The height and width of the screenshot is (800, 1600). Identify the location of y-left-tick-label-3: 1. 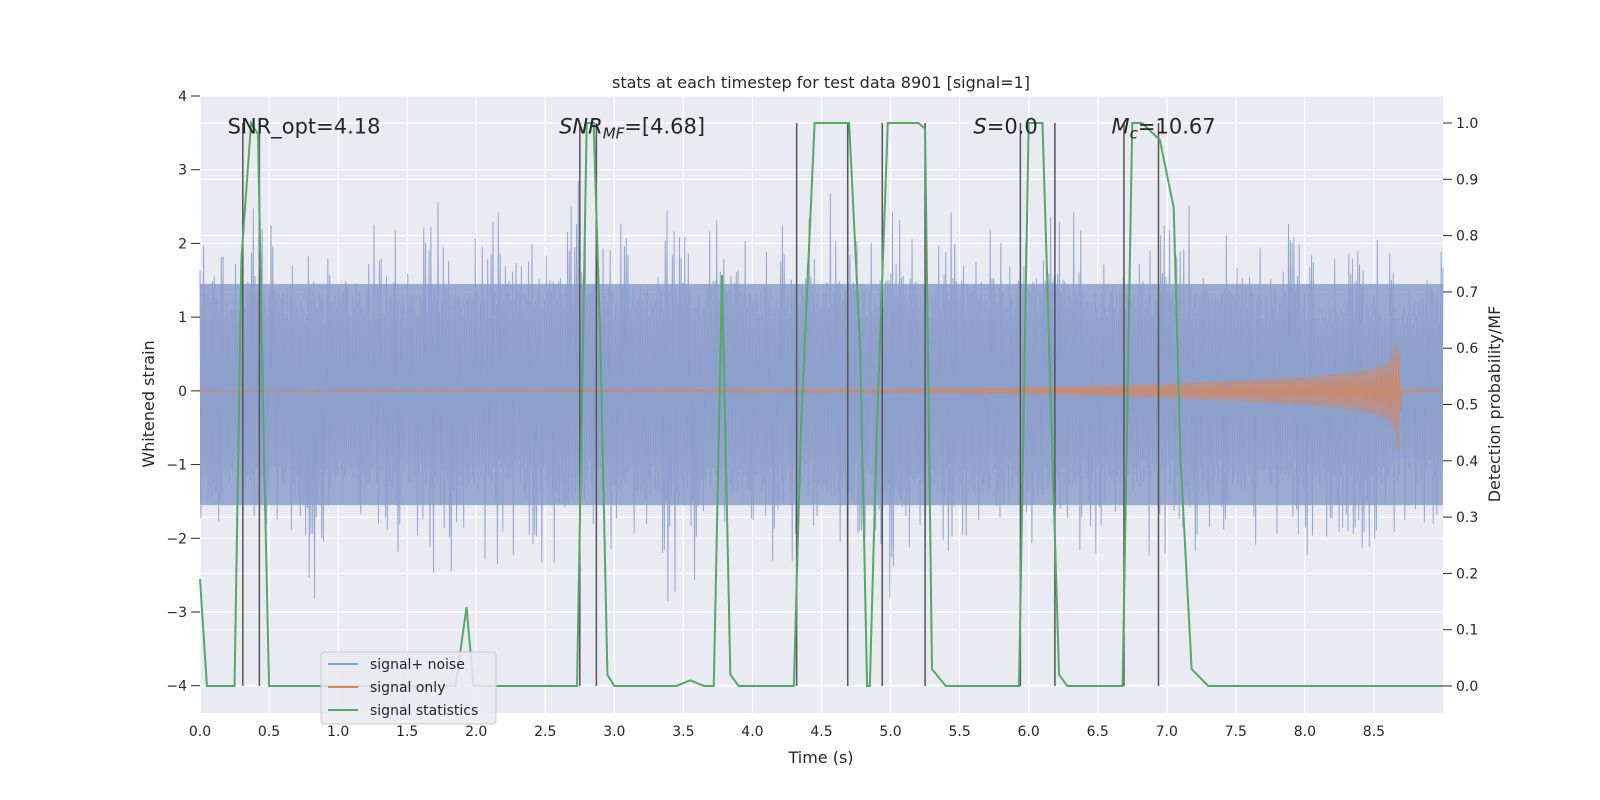
(182, 318).